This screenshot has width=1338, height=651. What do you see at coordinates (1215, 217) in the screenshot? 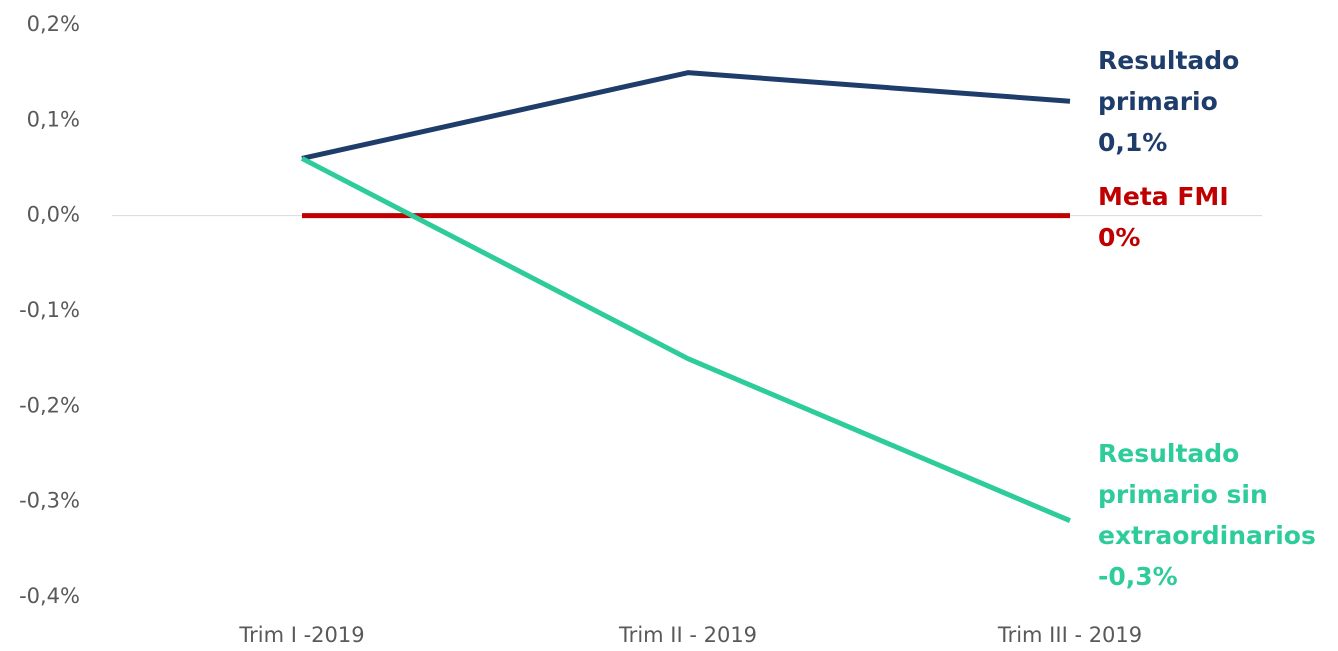
I see `series-label: Meta FMI 0%` at bounding box center [1215, 217].